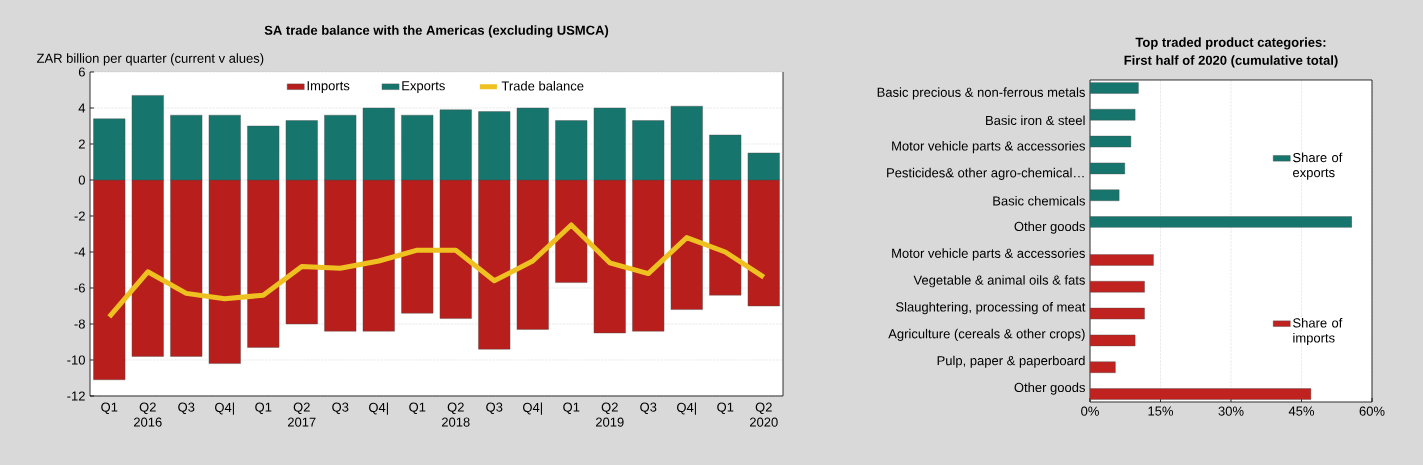  Describe the element at coordinates (80, 252) in the screenshot. I see `y-tick-label: -4` at that location.